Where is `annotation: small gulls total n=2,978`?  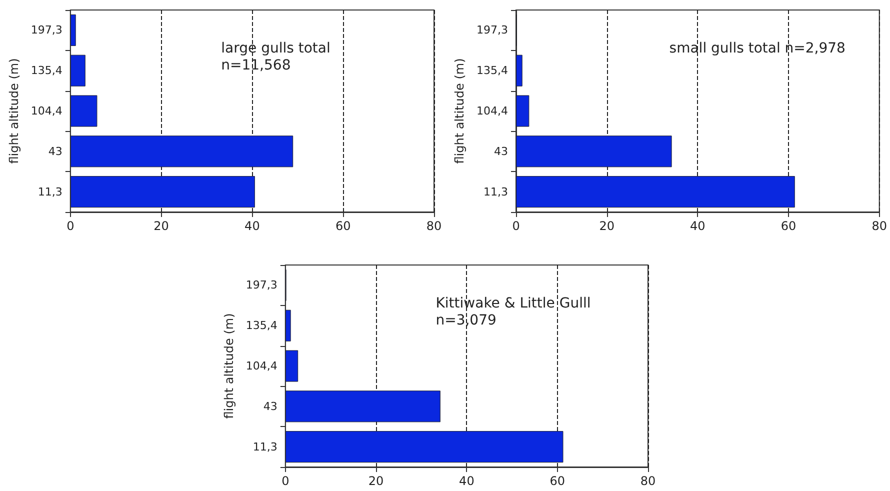 annotation: small gulls total n=2,978 is located at coordinates (757, 48).